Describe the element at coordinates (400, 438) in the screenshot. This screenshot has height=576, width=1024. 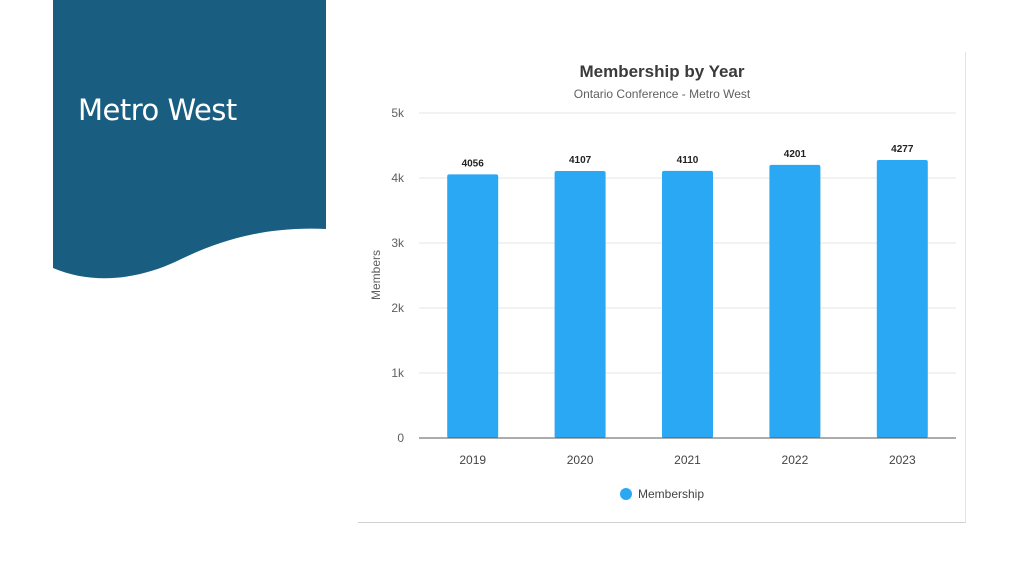
I see `y-tick-label: 0` at that location.